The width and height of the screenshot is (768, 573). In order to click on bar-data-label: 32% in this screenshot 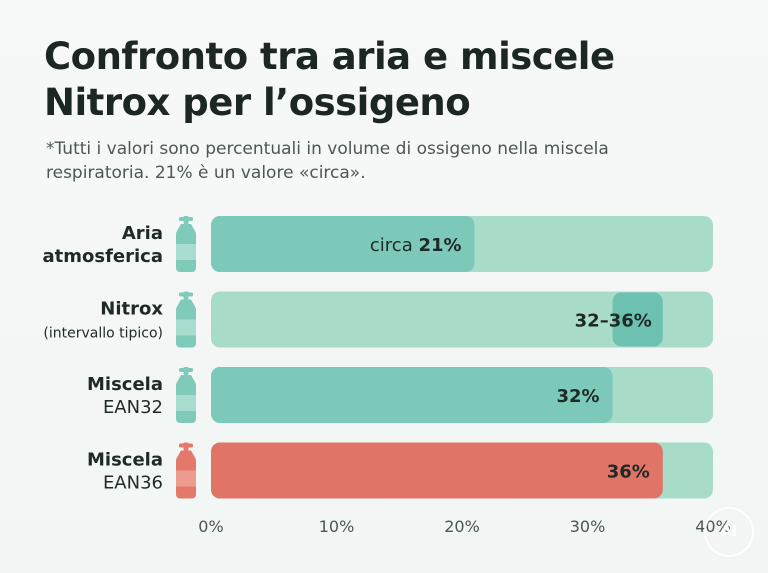, I will do `click(578, 396)`.